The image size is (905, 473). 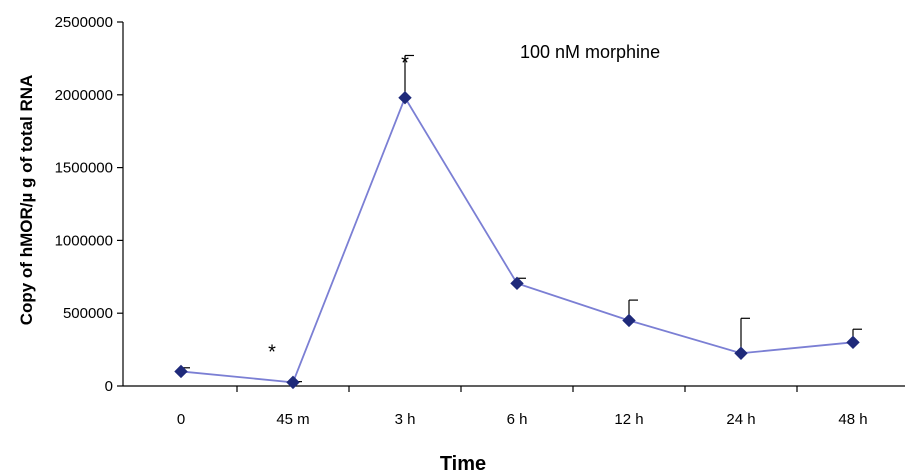 What do you see at coordinates (292, 419) in the screenshot?
I see `x-tick-label: 45 m` at bounding box center [292, 419].